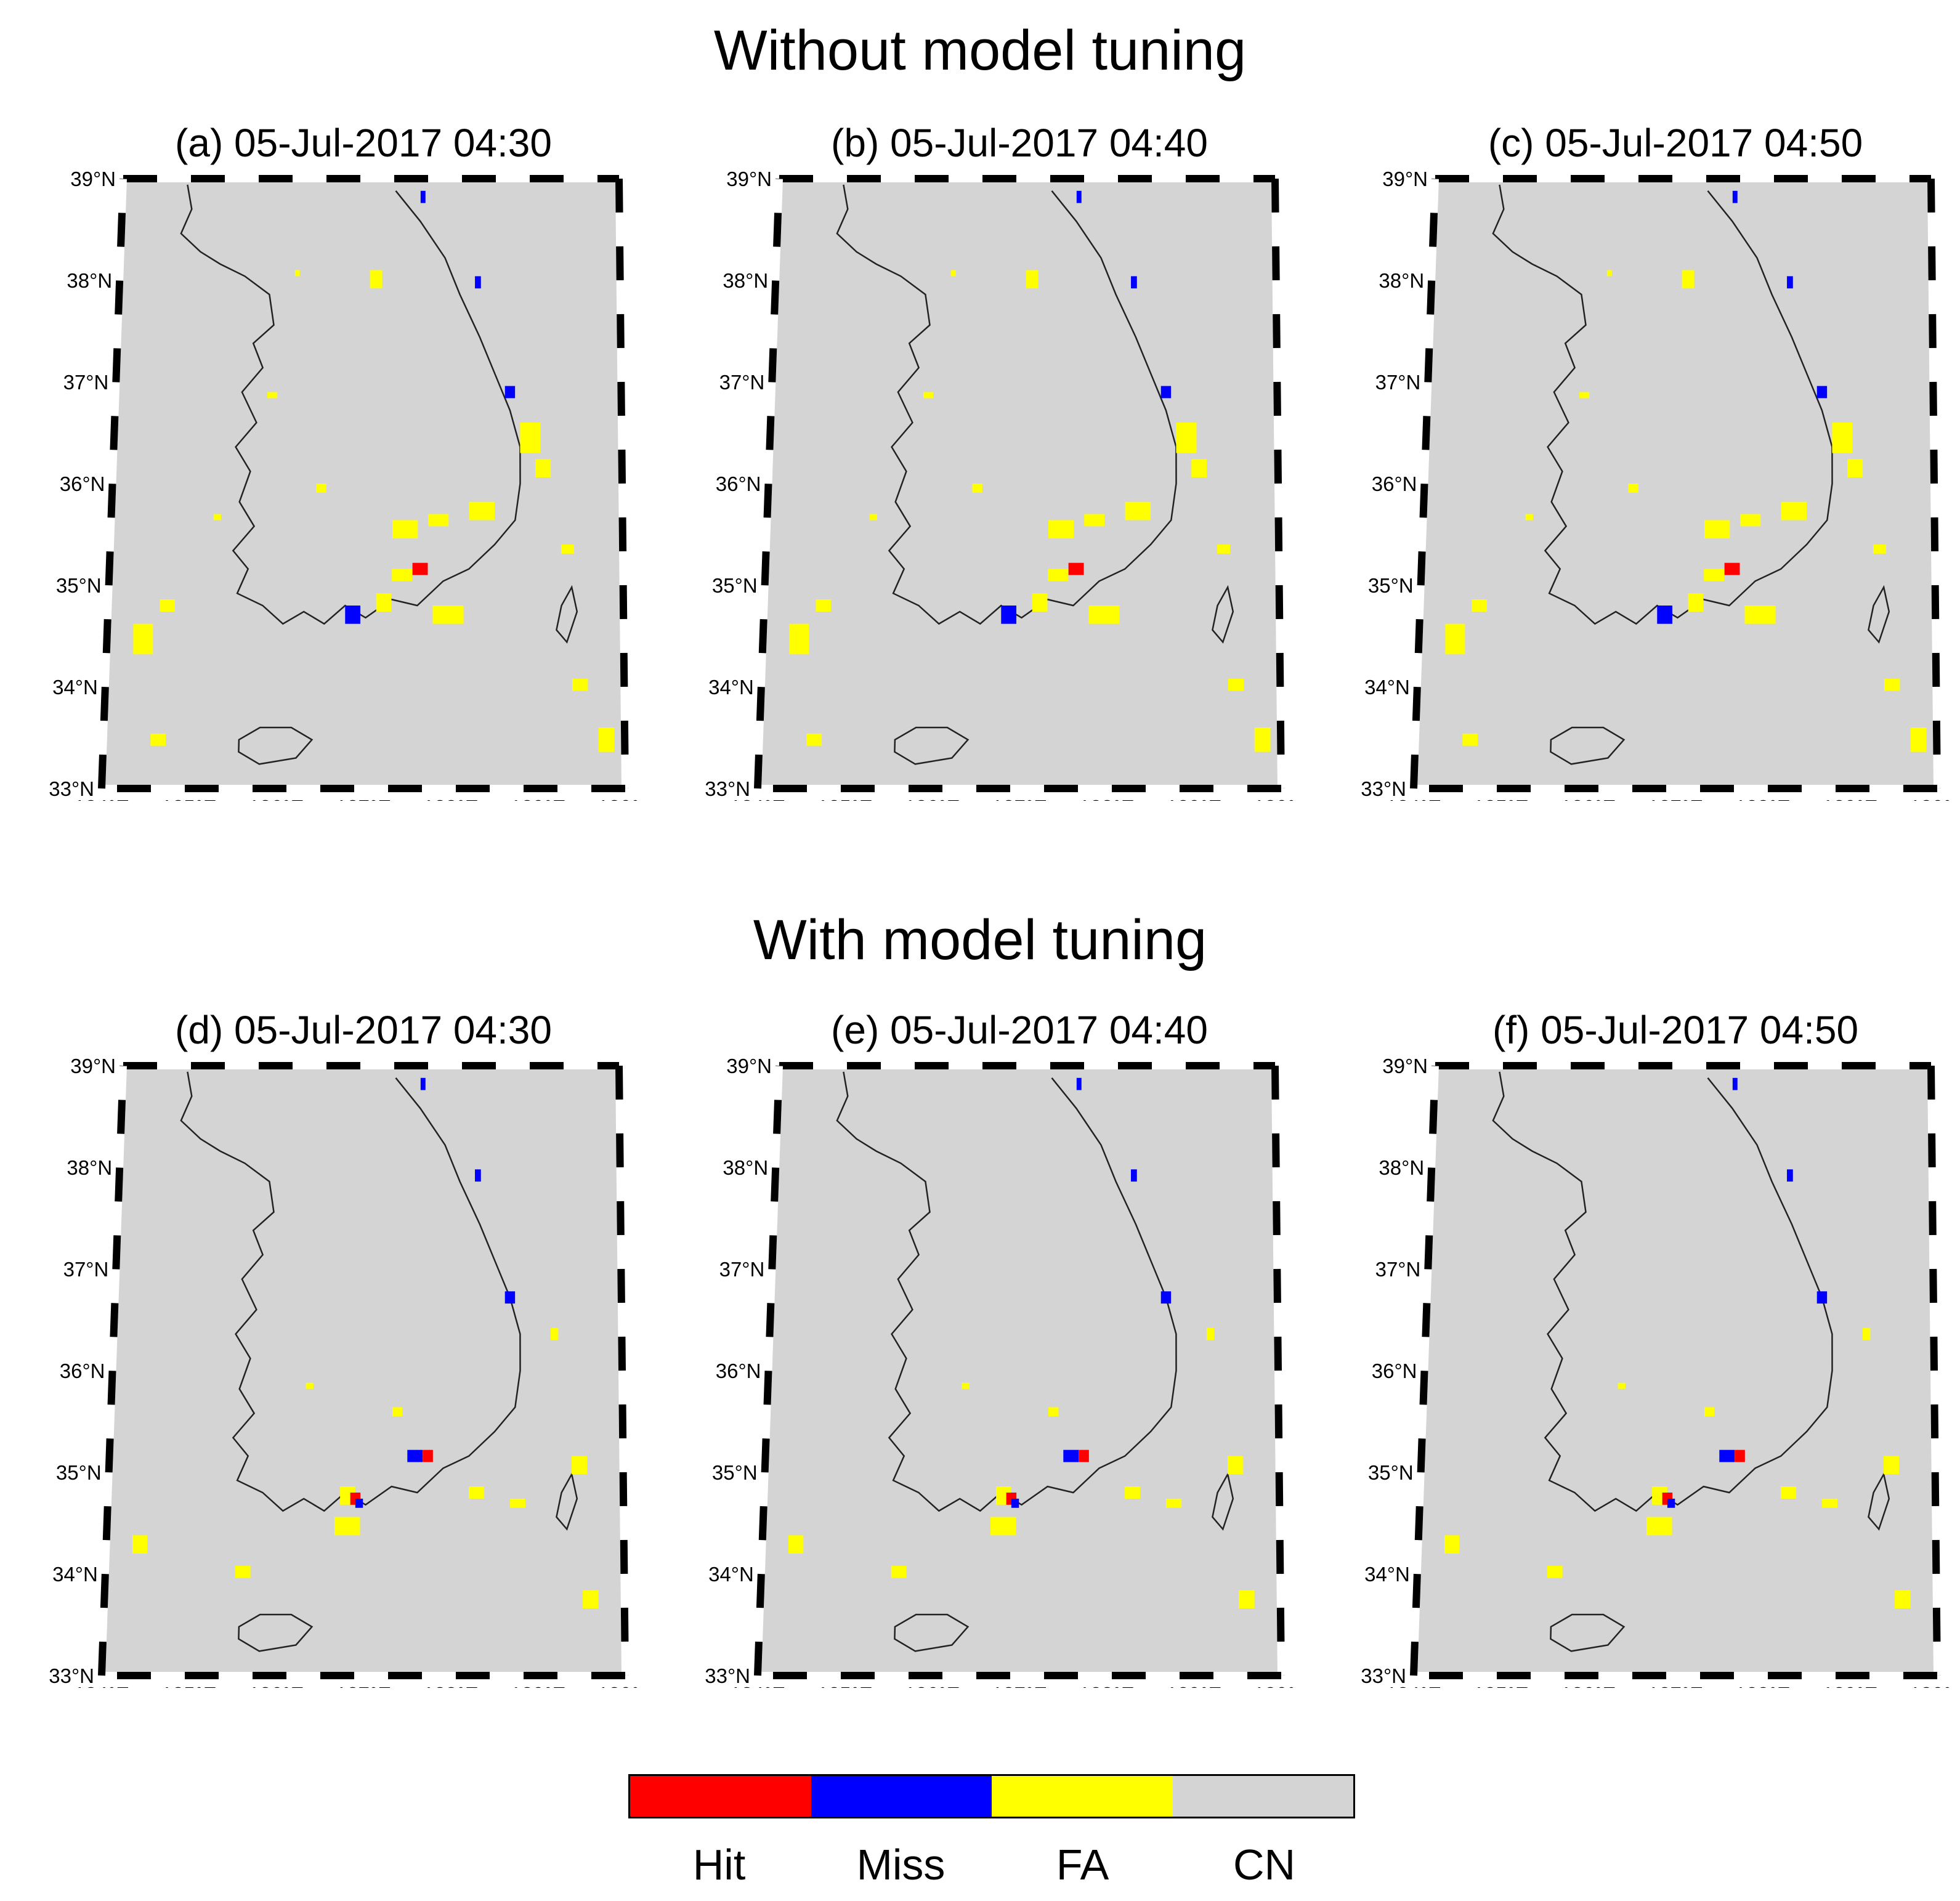 The width and height of the screenshot is (1960, 1901). What do you see at coordinates (731, 687) in the screenshot?
I see `lat-tick-label: 34°N` at bounding box center [731, 687].